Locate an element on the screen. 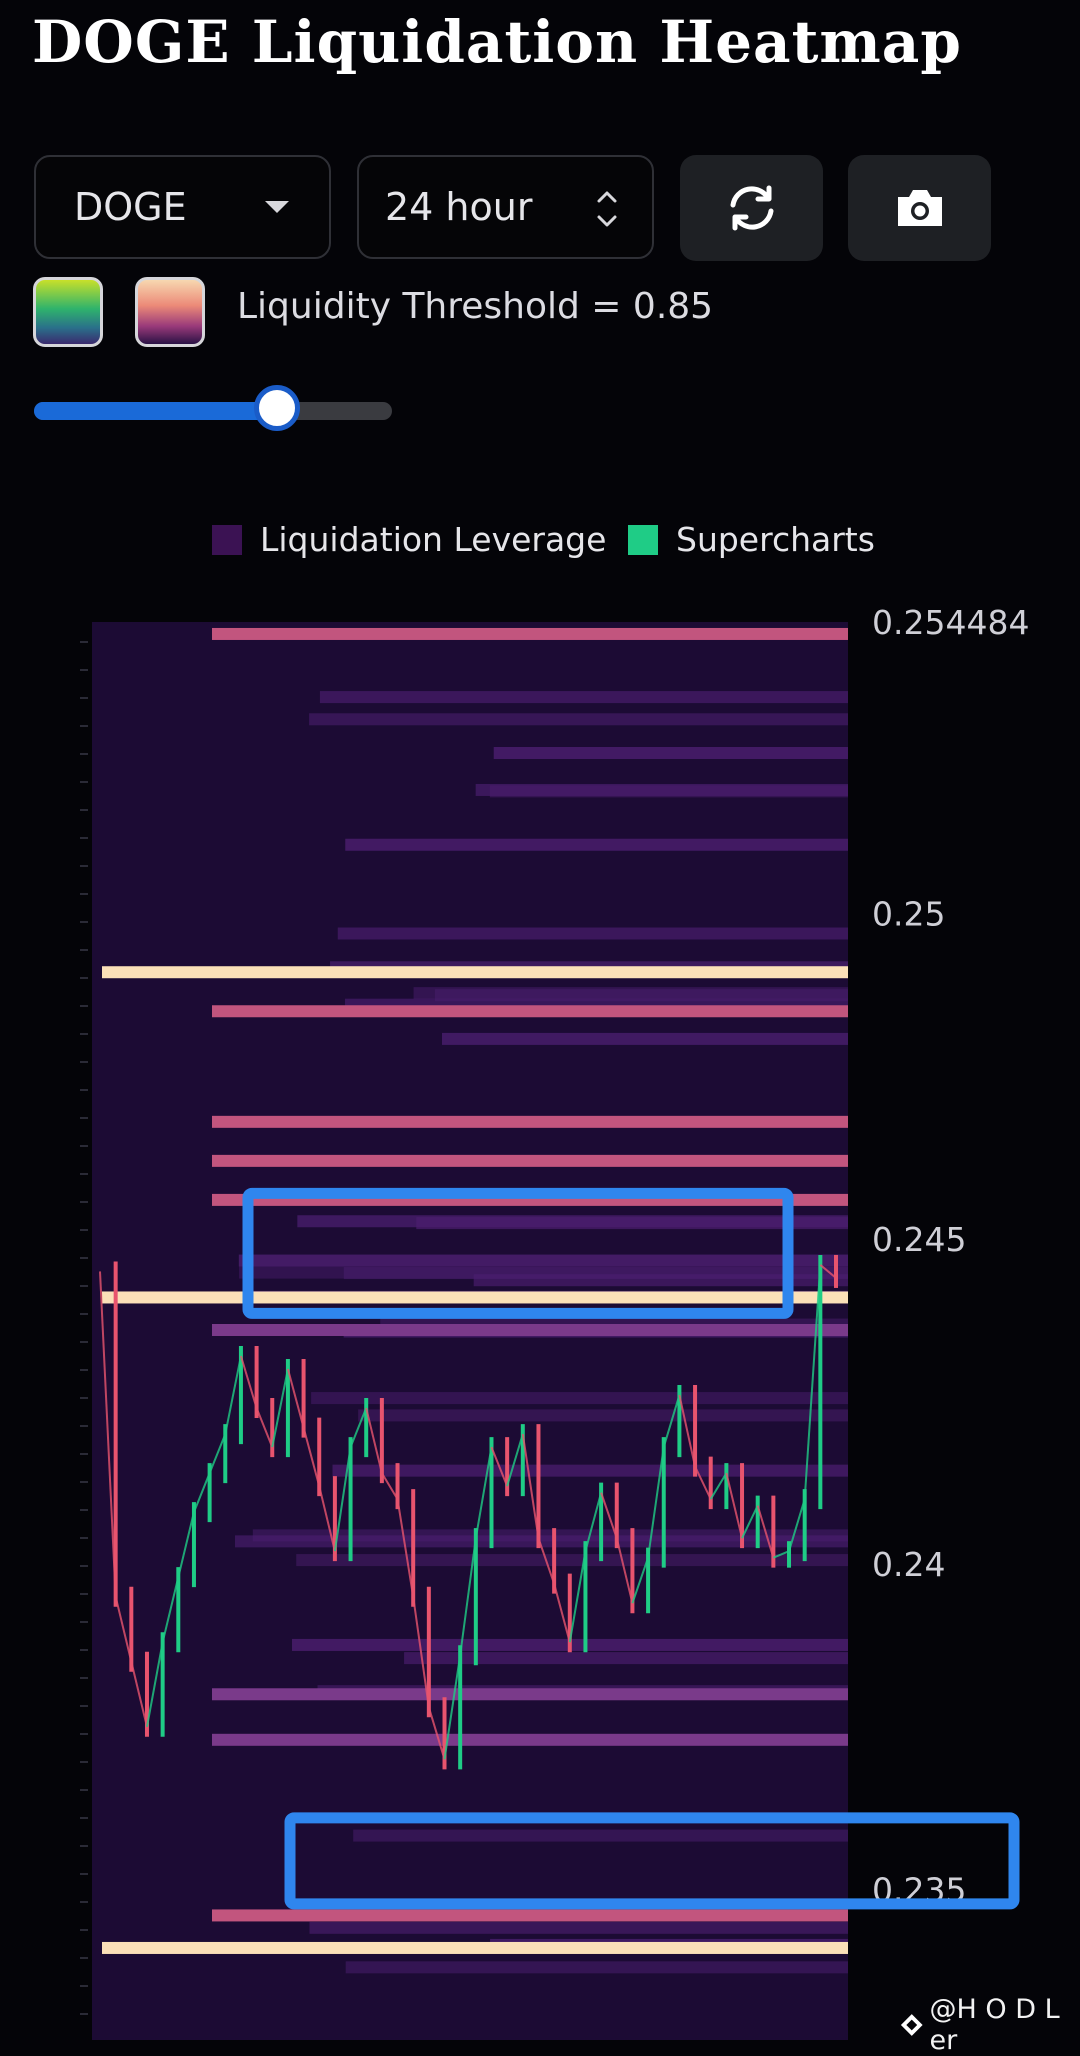 The width and height of the screenshot is (1080, 2056). refresh-button is located at coordinates (751, 208).